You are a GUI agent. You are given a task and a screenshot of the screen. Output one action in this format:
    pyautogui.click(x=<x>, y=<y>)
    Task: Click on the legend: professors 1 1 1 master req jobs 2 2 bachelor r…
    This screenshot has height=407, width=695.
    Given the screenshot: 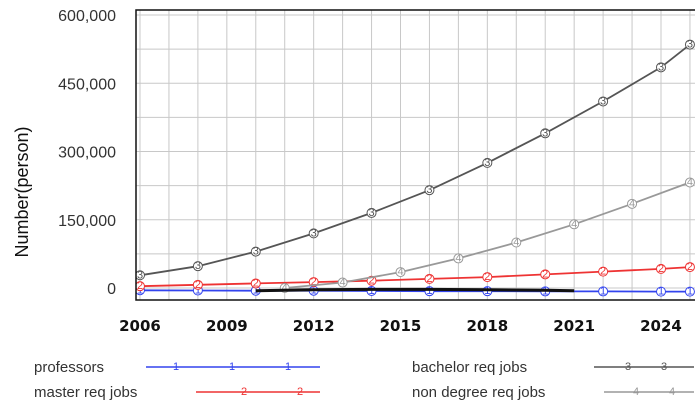 What is the action you would take?
    pyautogui.click(x=364, y=380)
    